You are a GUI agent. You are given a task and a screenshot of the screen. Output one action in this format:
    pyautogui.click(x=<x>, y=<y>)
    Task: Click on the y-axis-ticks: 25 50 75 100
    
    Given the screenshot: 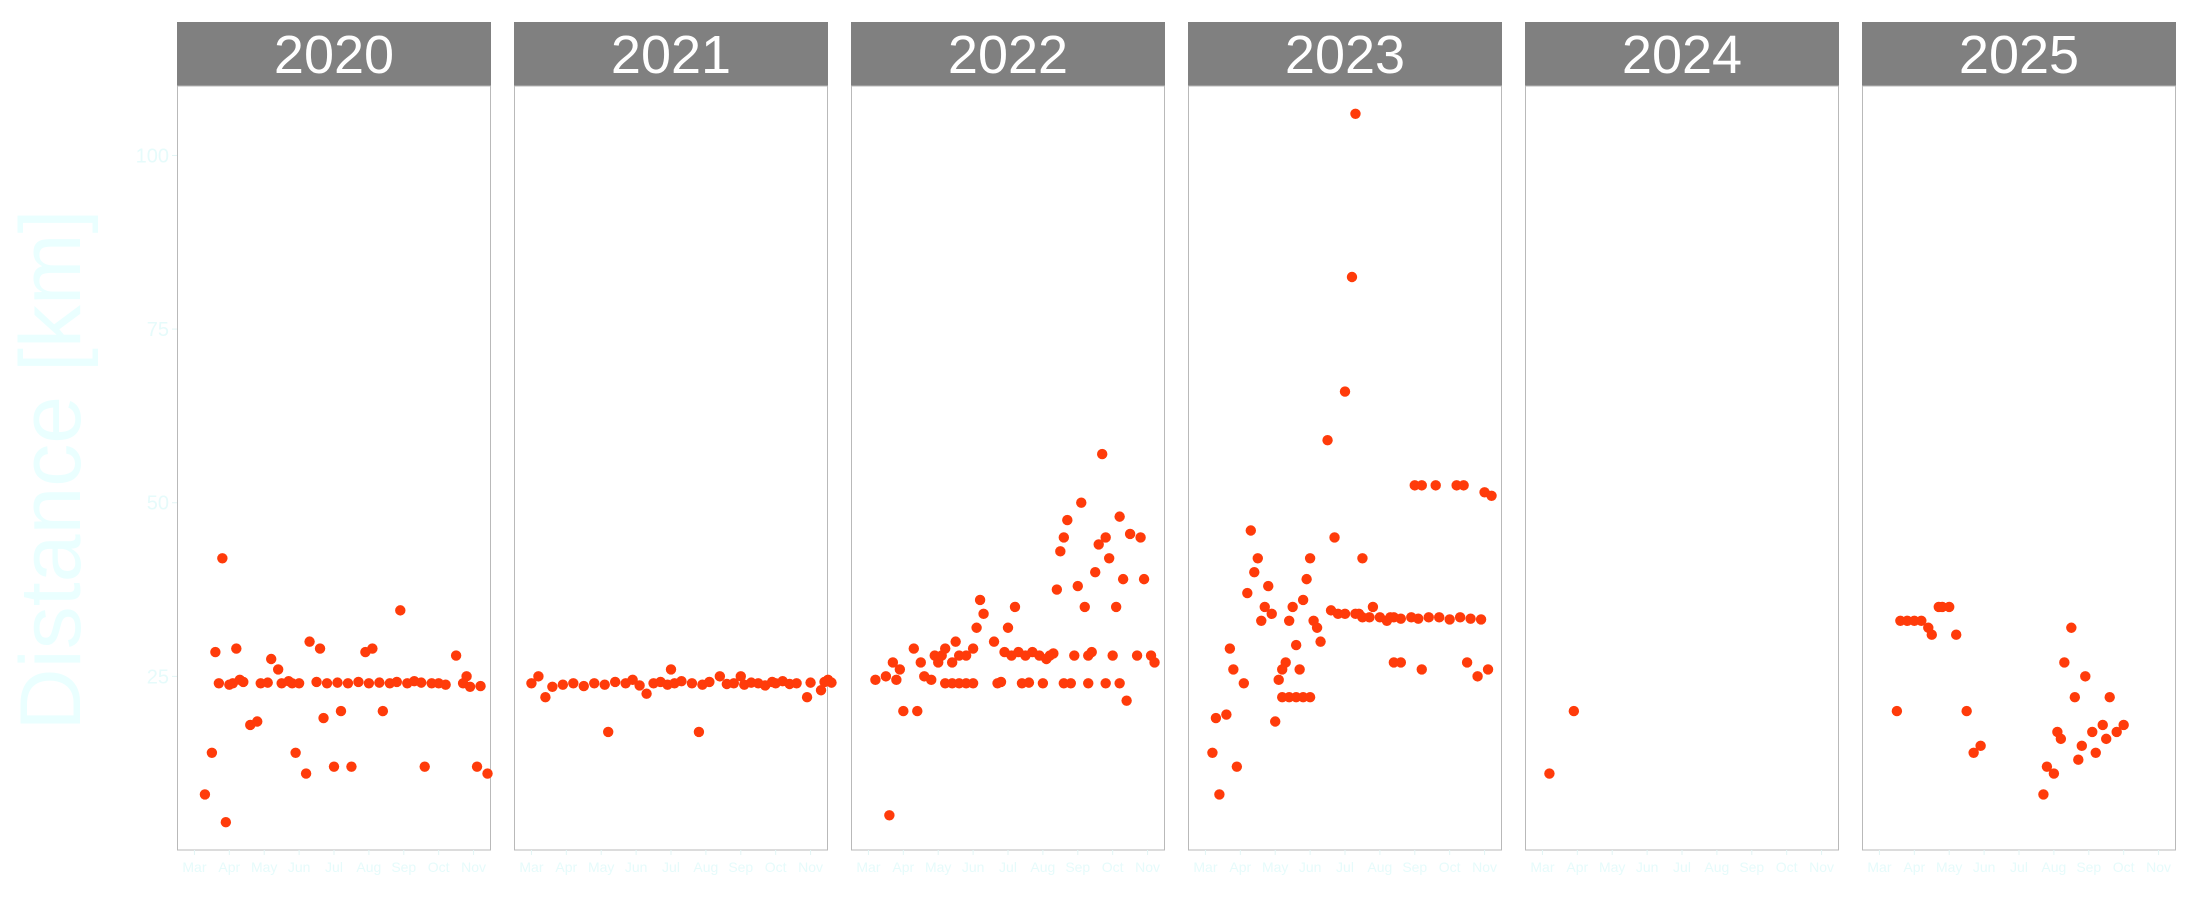 What is the action you would take?
    pyautogui.click(x=156, y=416)
    